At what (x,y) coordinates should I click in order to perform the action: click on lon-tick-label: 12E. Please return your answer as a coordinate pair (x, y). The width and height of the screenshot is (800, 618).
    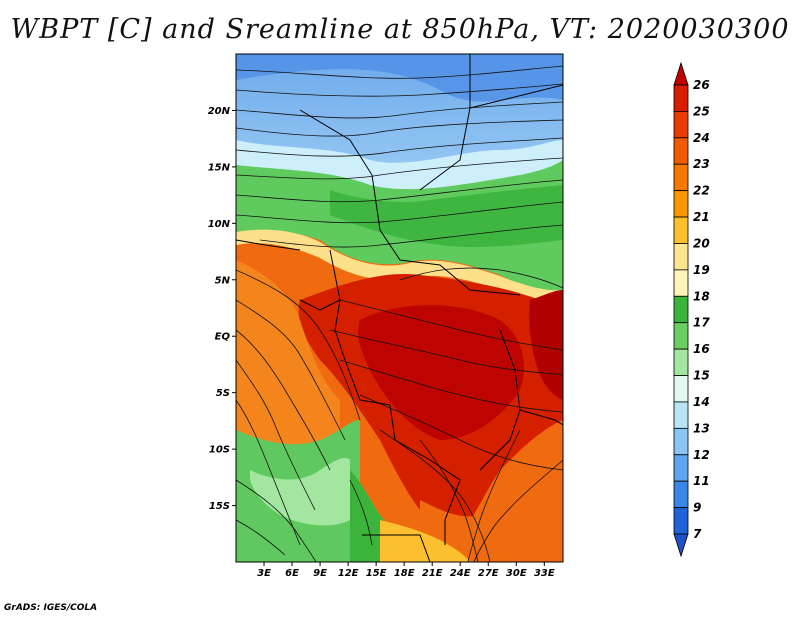
    Looking at the image, I should click on (348, 573).